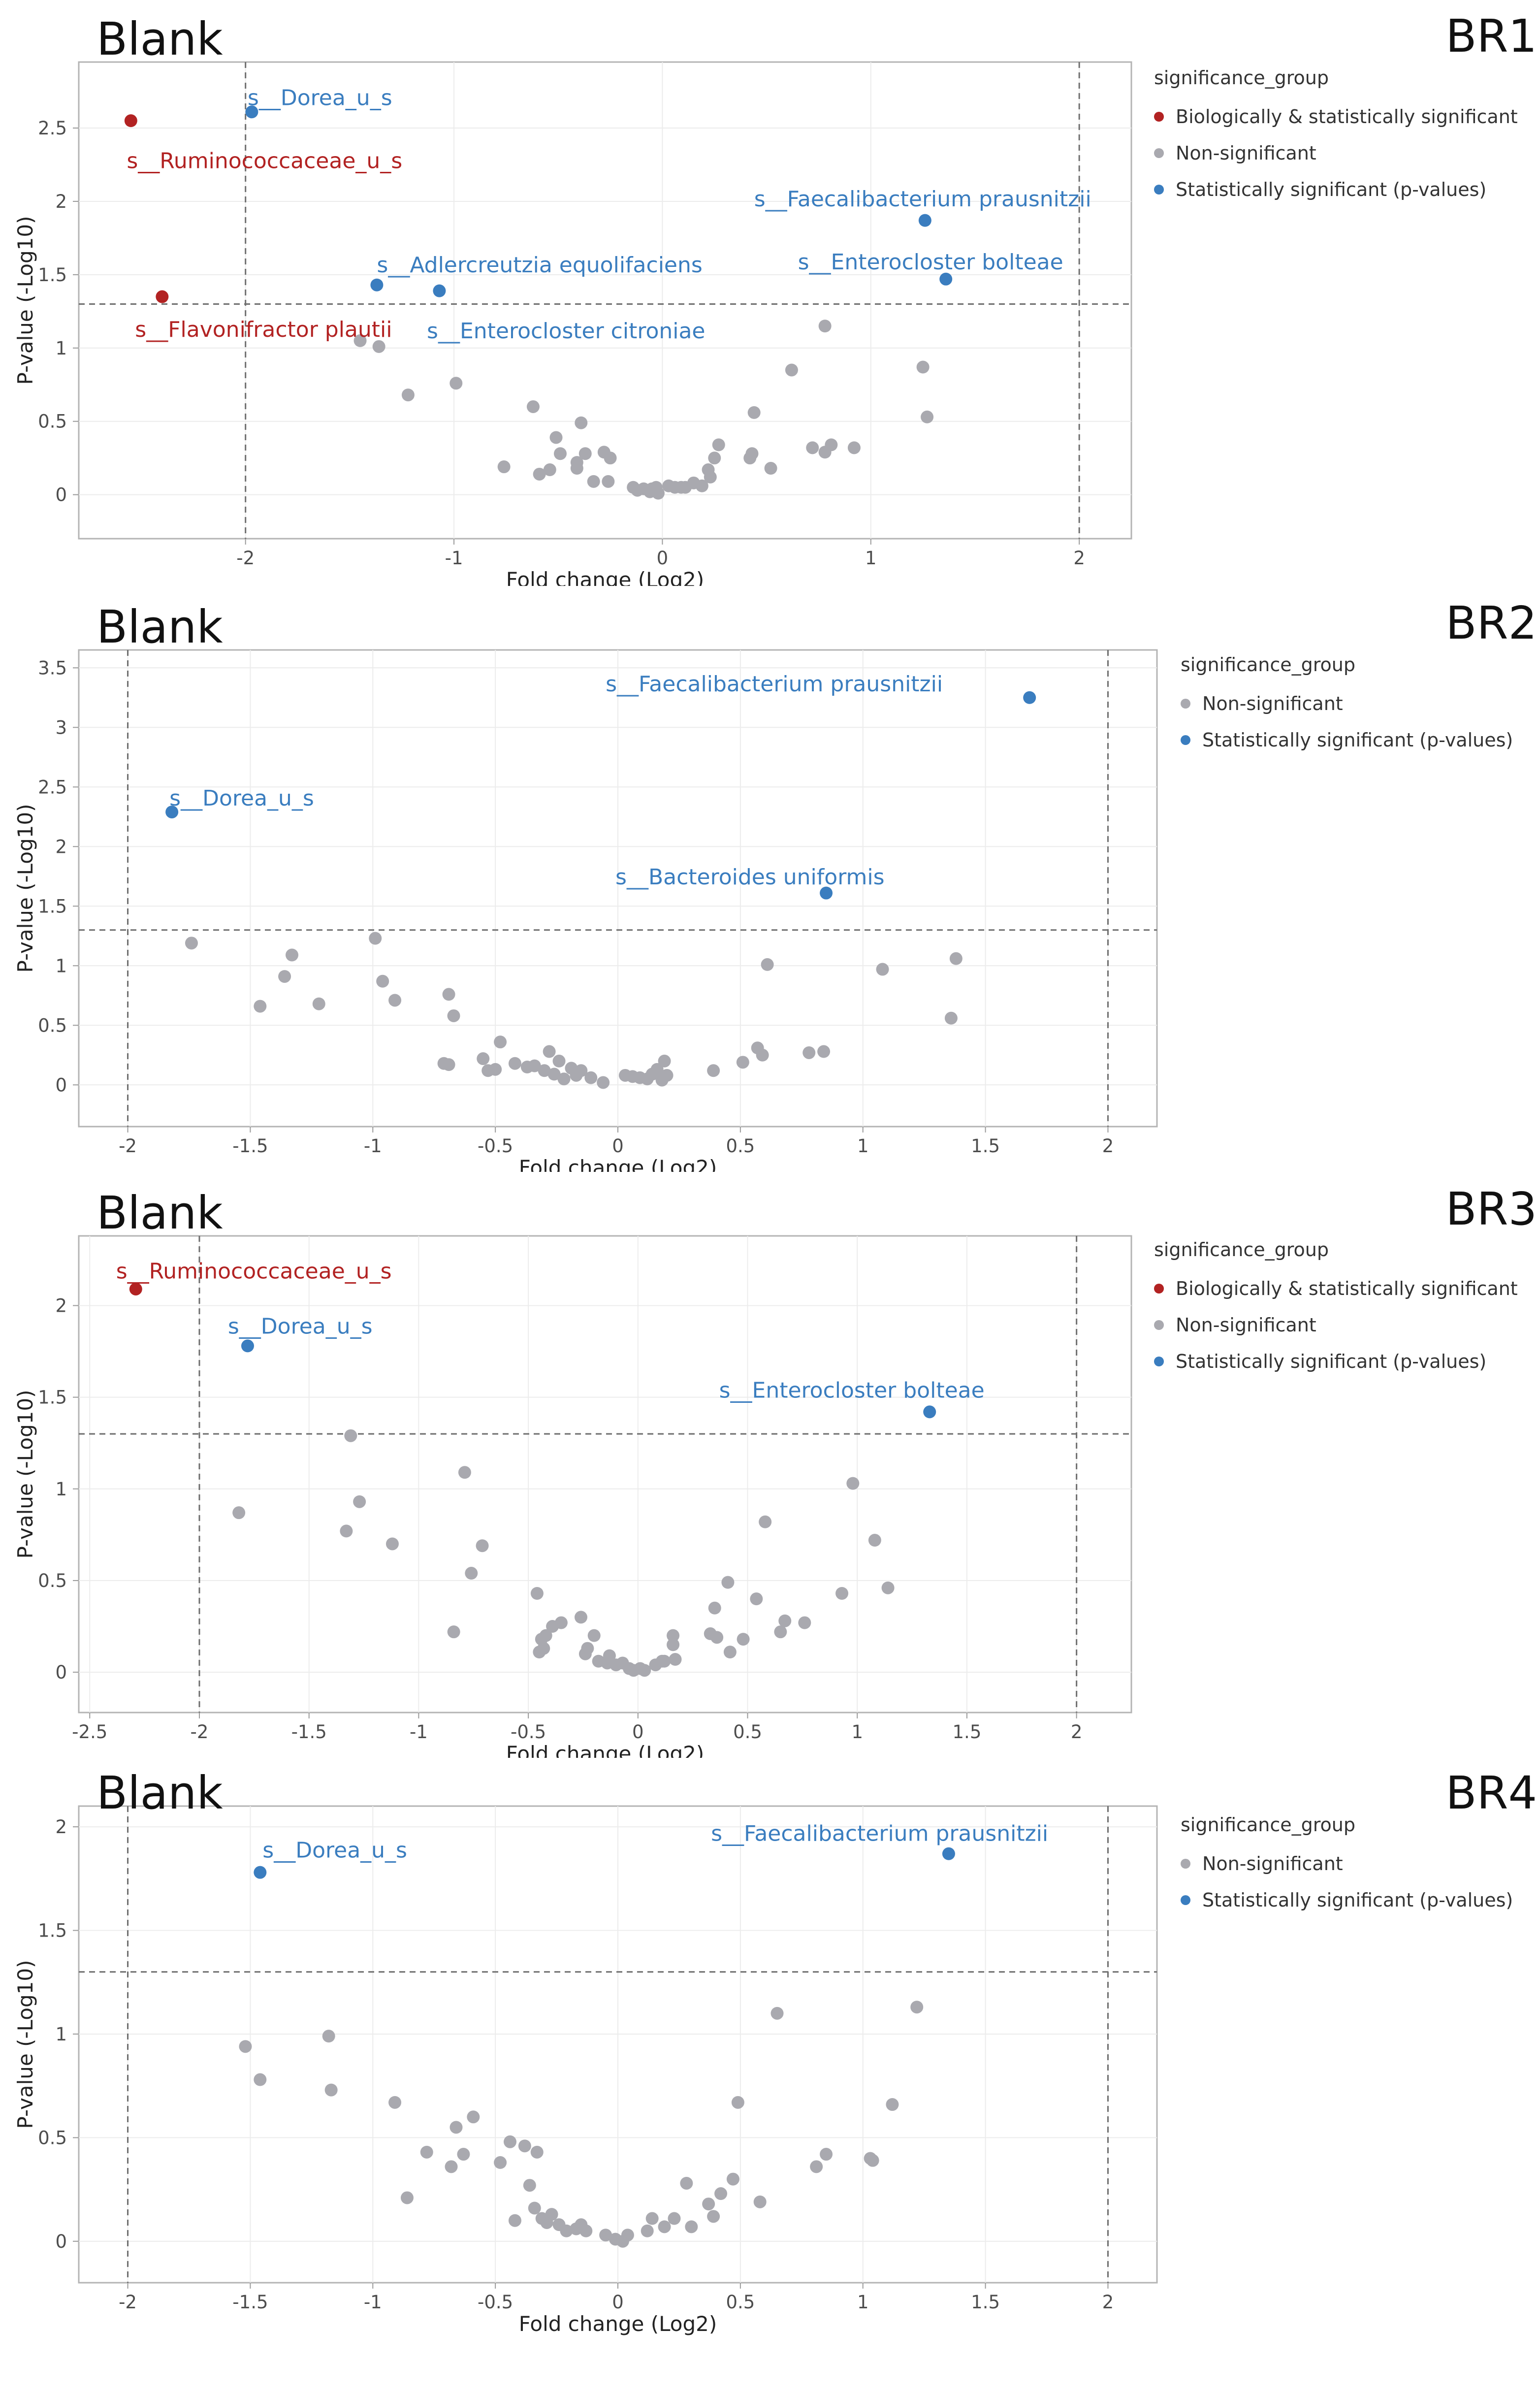 This screenshot has width=1540, height=2394. I want to click on y-axis-title: P-value (-Log10), so click(25, 1474).